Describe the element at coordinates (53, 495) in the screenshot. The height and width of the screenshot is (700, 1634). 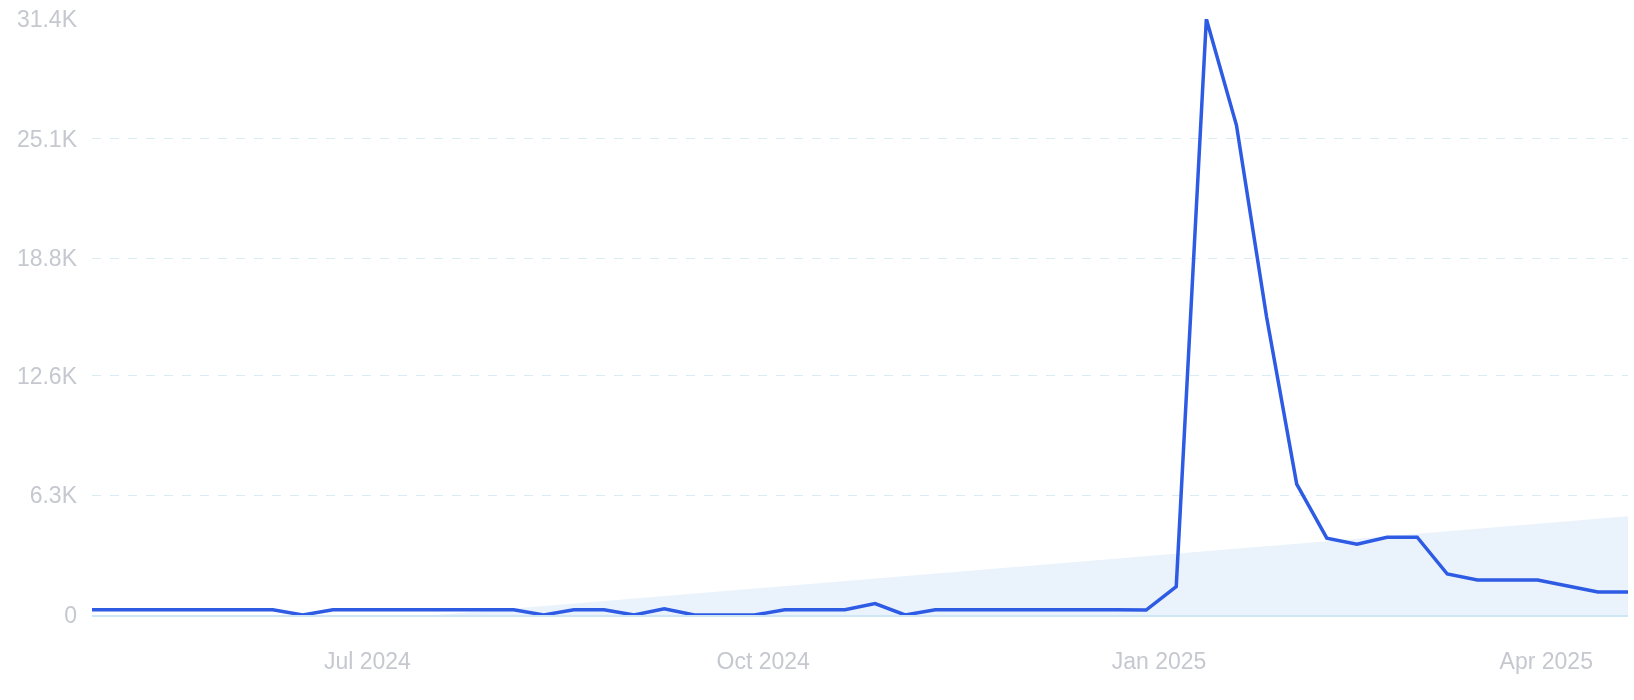
I see `y-tick-label: 6.3K` at that location.